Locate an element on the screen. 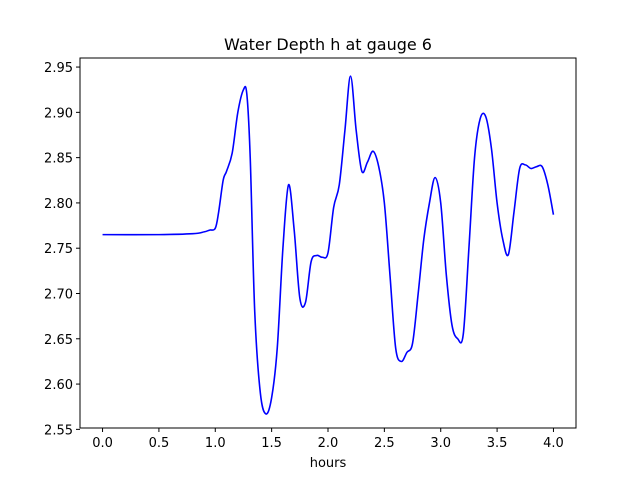 Image resolution: width=640 pixels, height=480 pixels. x-tick-label: 0.0 is located at coordinates (102, 443).